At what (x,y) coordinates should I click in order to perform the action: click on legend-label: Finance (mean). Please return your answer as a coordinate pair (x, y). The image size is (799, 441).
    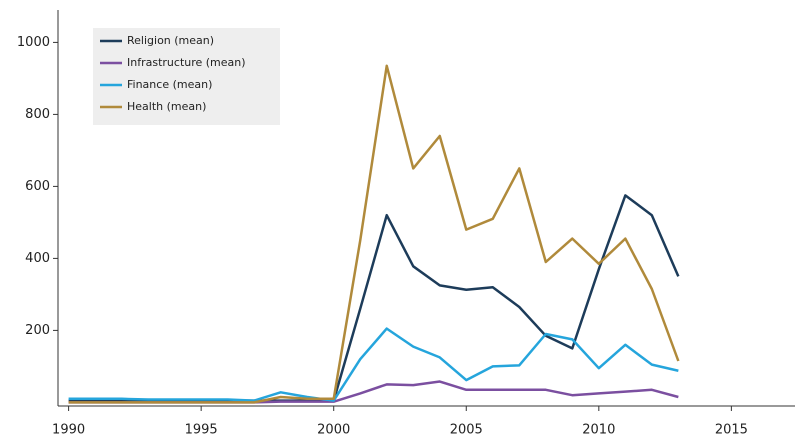
    Looking at the image, I should click on (169, 84).